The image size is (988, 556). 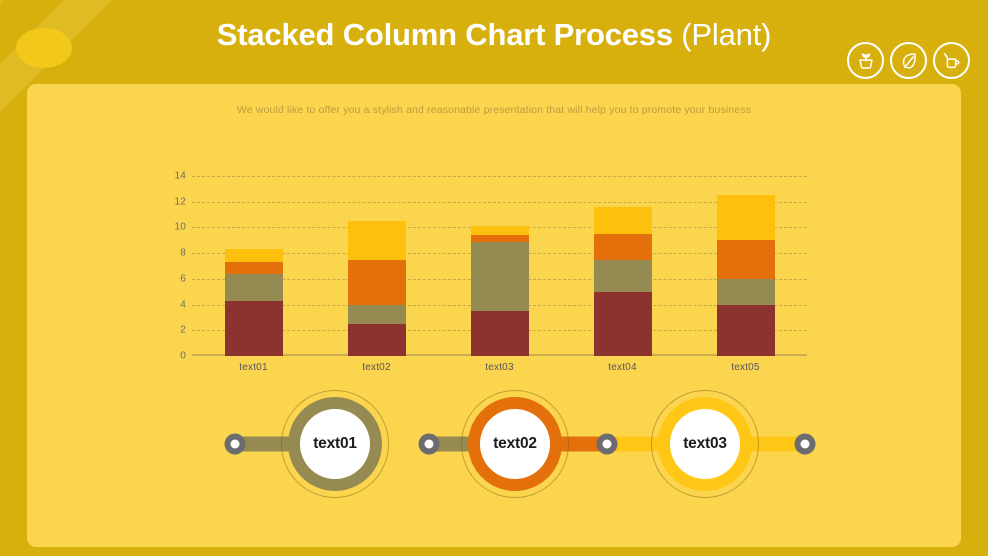 What do you see at coordinates (183, 253) in the screenshot?
I see `y-axis-tick: 8` at bounding box center [183, 253].